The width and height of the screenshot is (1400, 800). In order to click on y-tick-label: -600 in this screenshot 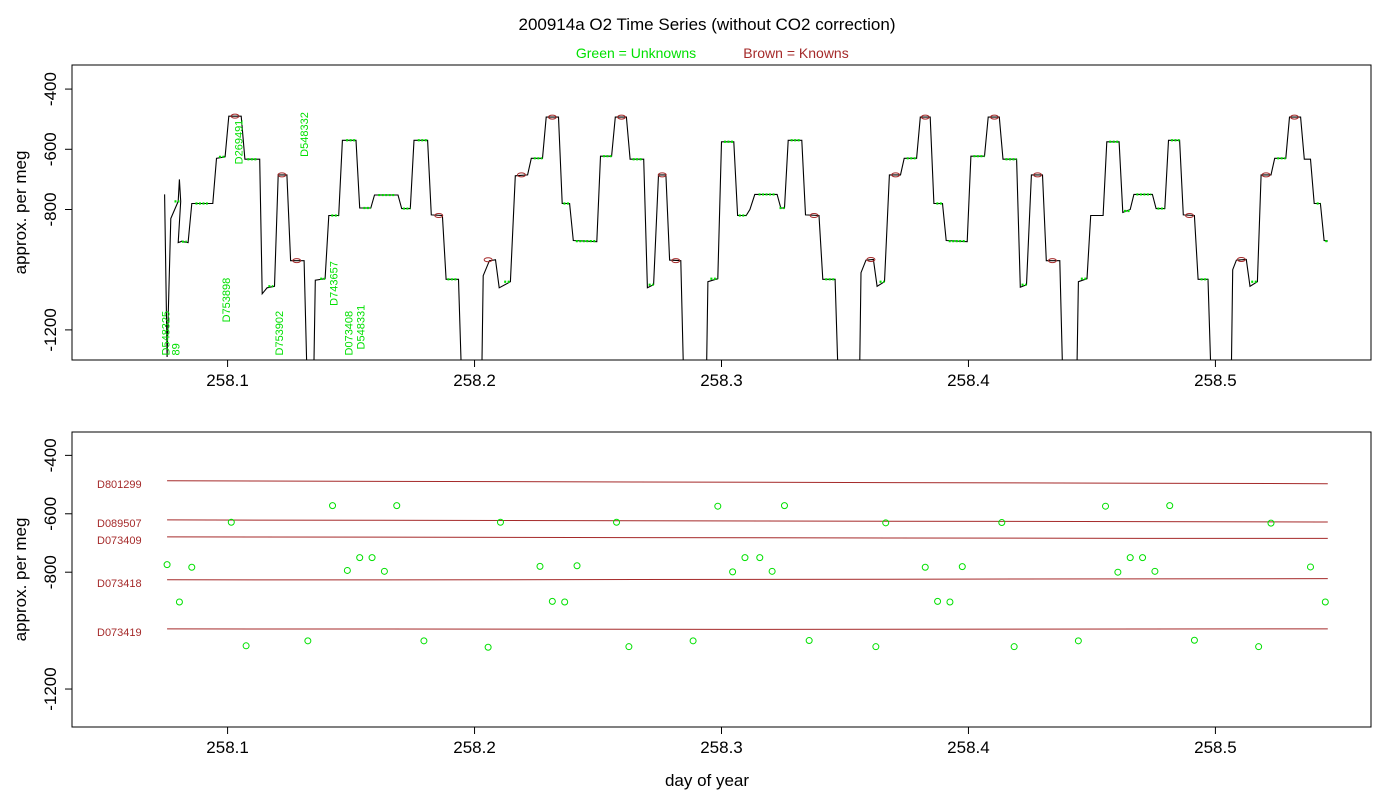, I will do `click(50, 149)`.